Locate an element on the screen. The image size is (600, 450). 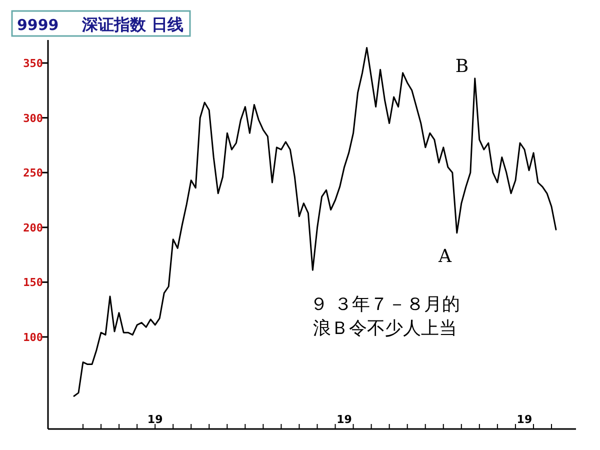
y-tick-label: 300 is located at coordinates (33, 118).